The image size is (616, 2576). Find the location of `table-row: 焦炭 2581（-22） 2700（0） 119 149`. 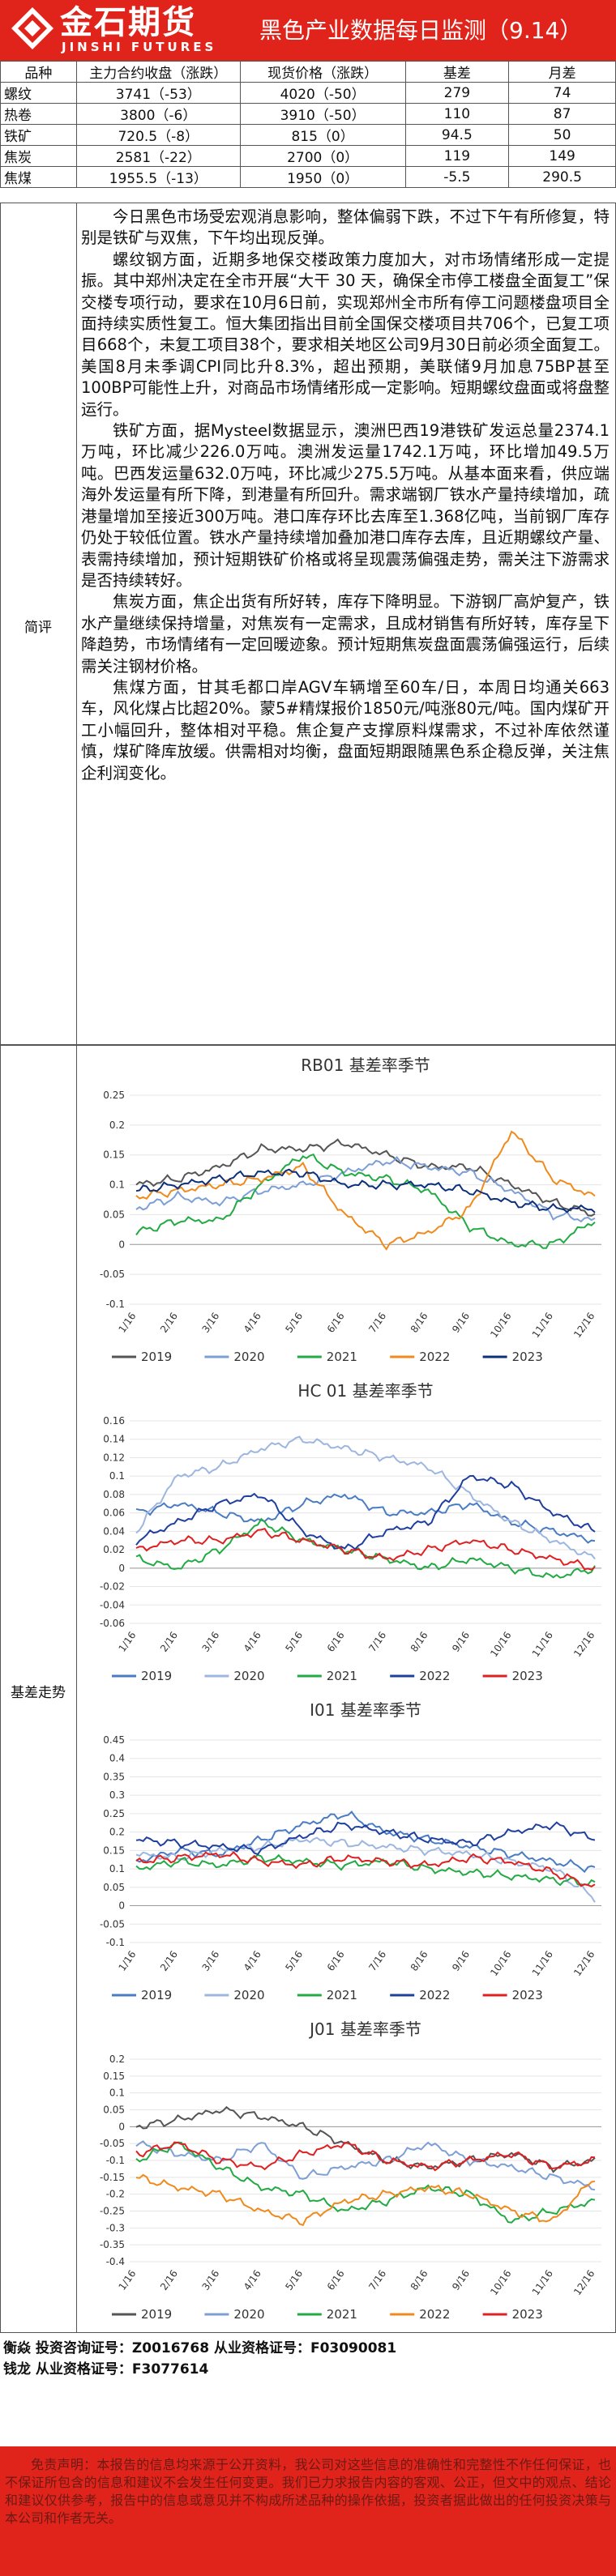

table-row: 焦炭 2581（-22） 2700（0） 119 149 is located at coordinates (308, 156).